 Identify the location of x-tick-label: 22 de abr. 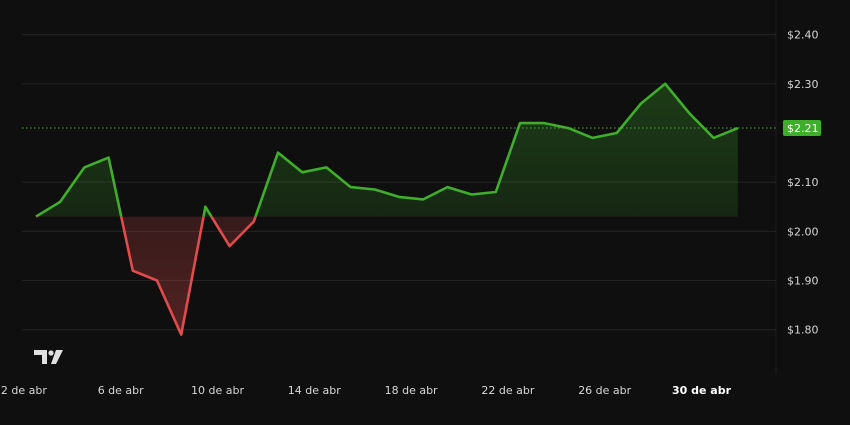
(507, 390).